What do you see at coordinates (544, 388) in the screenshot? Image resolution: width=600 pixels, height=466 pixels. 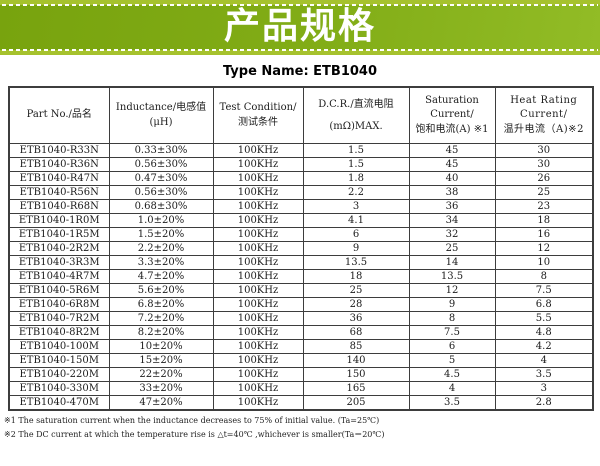 I see `heat-rating-current-cell: 3` at bounding box center [544, 388].